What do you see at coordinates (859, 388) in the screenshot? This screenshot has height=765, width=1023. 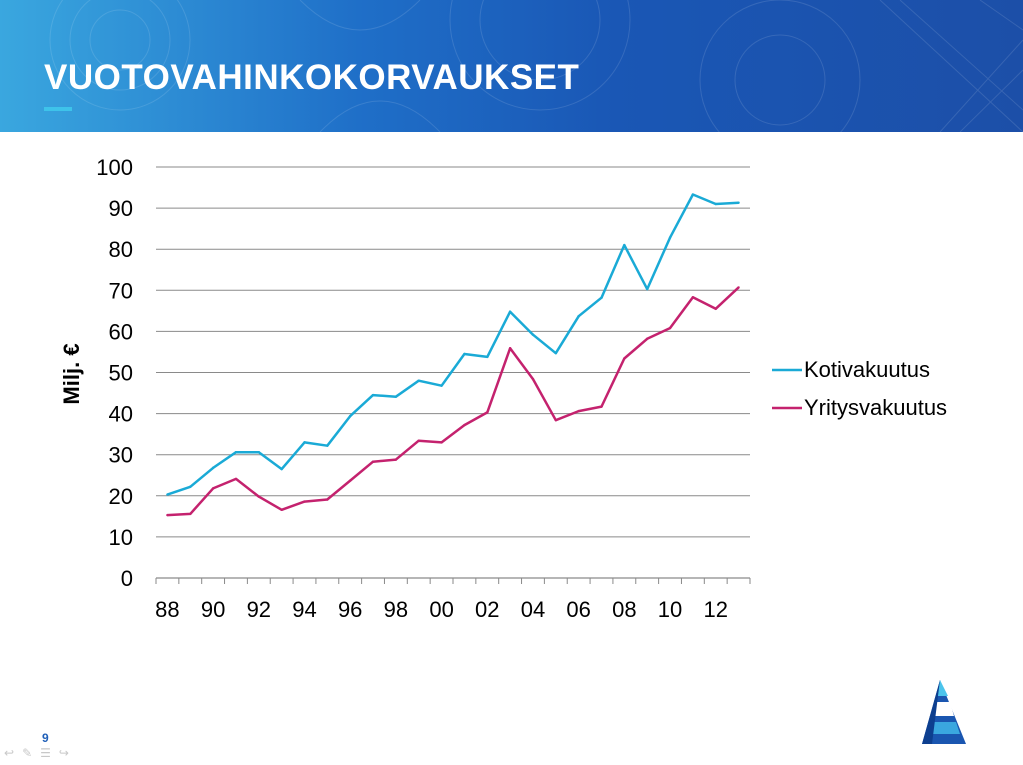 I see `chart-legend: Kotivakuutus Yritysvakuutus` at bounding box center [859, 388].